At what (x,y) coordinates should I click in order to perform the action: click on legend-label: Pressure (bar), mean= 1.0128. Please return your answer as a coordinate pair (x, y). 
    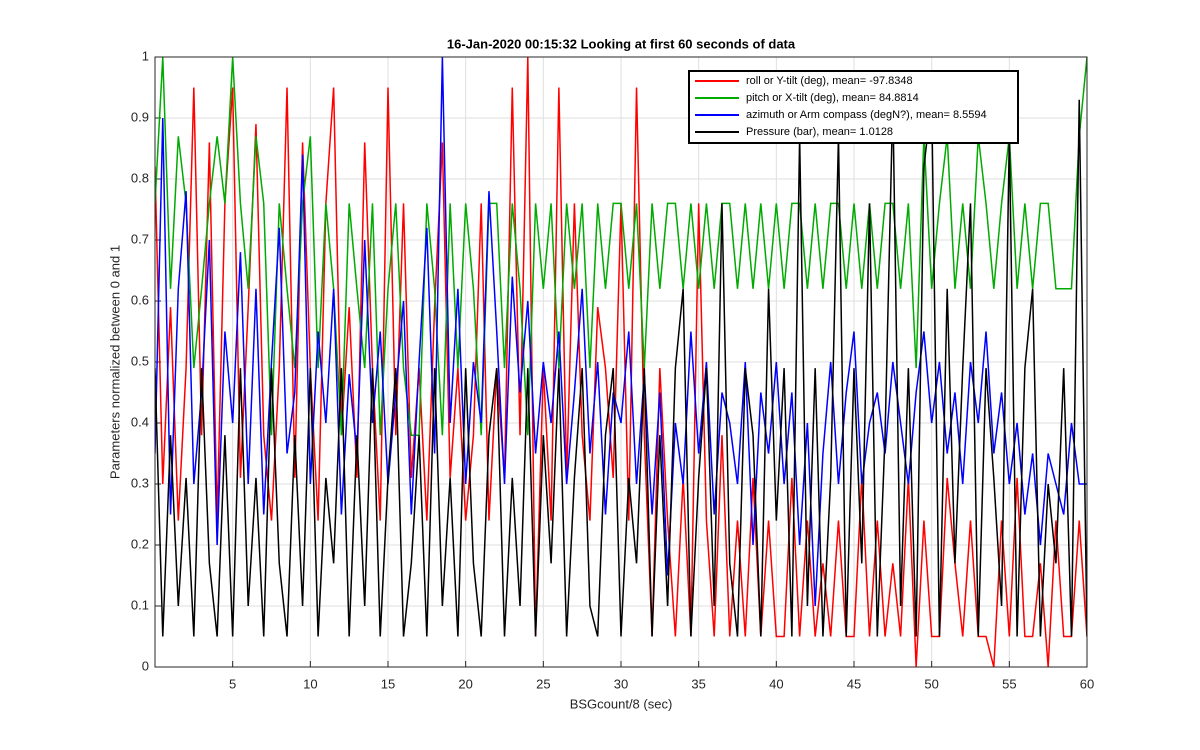
    Looking at the image, I should click on (819, 132).